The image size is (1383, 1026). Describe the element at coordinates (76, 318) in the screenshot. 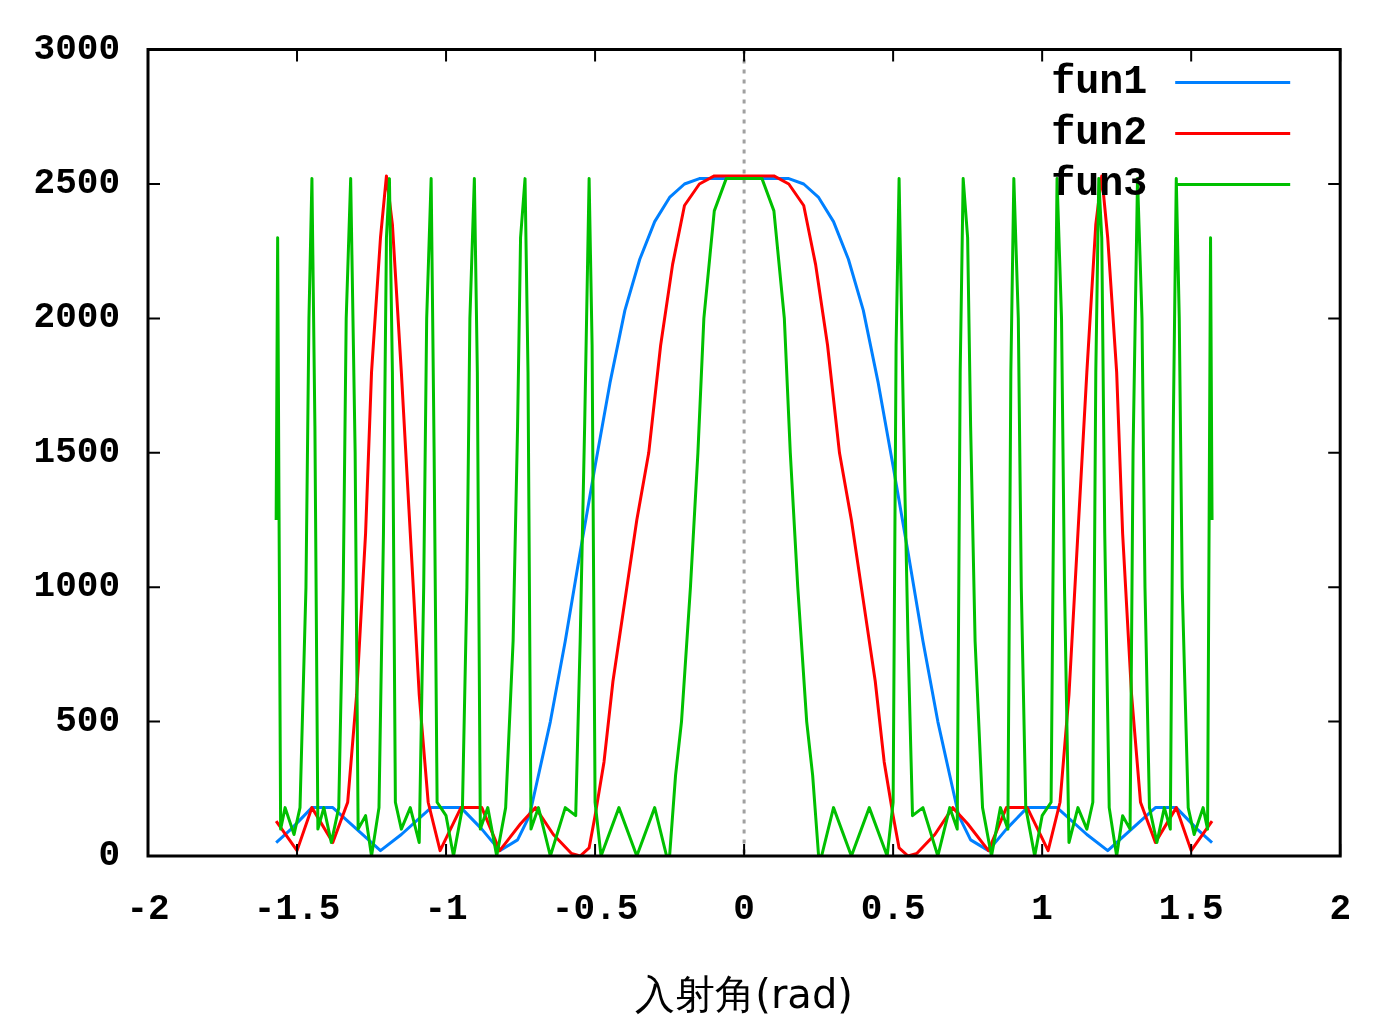

I see `y-tick-label: 2000` at that location.